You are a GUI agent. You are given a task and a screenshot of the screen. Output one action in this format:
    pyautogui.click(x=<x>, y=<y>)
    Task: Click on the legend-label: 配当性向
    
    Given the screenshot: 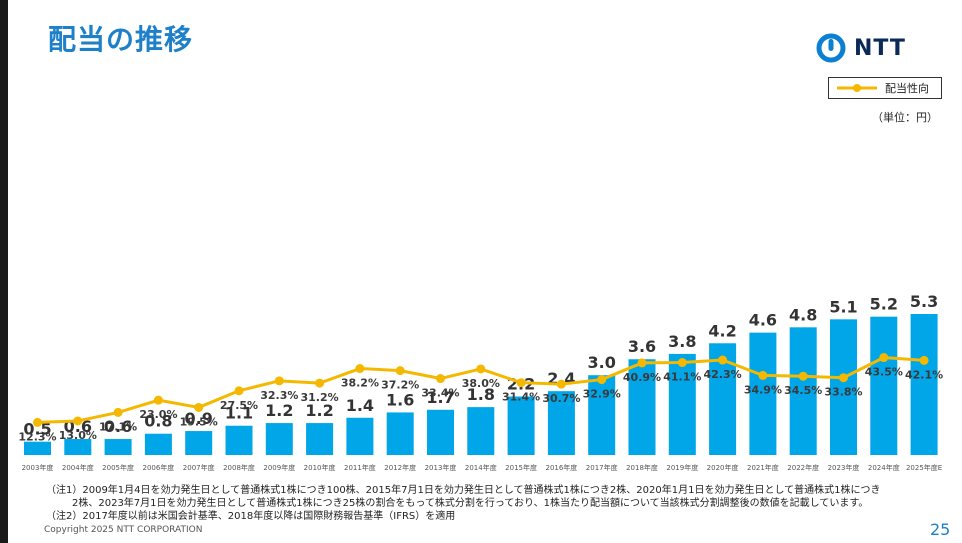 What is the action you would take?
    pyautogui.click(x=907, y=88)
    